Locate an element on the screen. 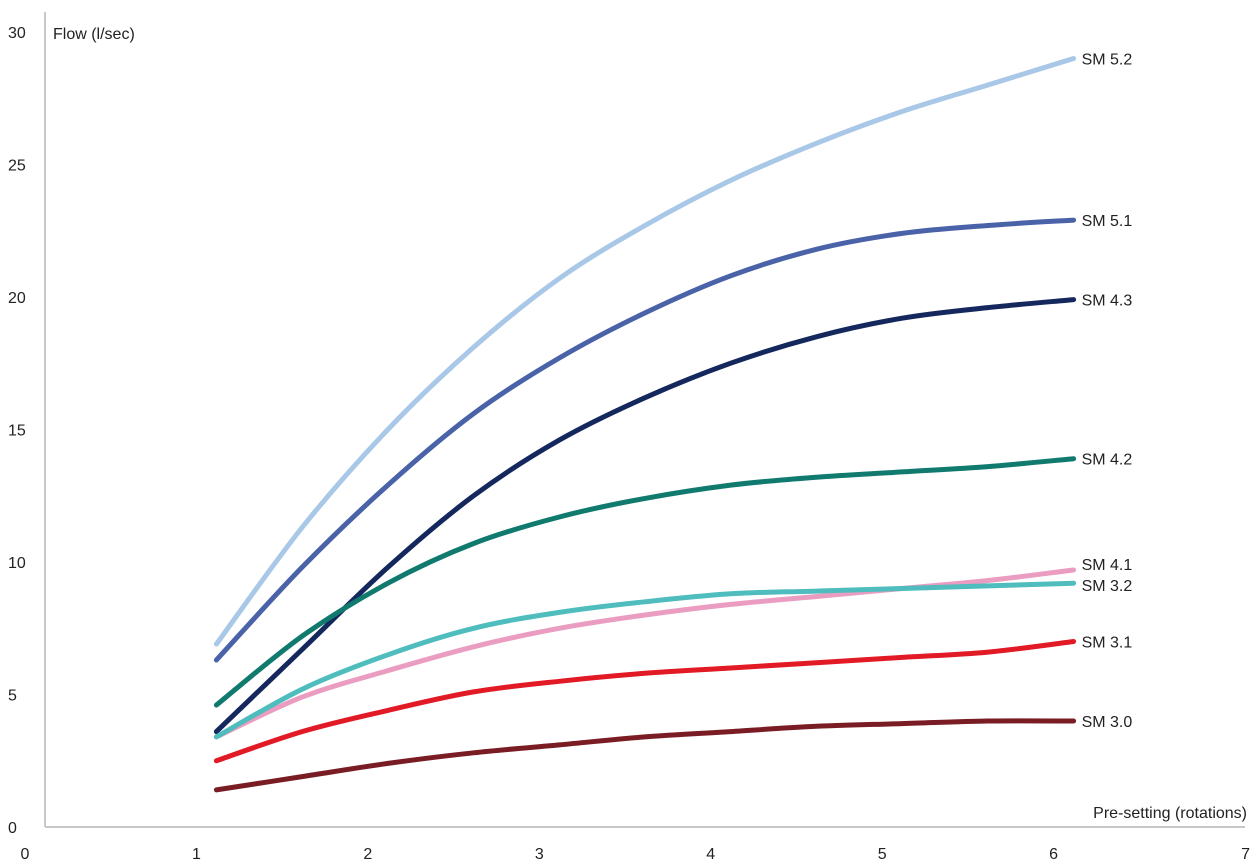 Image resolution: width=1259 pixels, height=864 pixels. y-tick-label: 25 is located at coordinates (17, 166).